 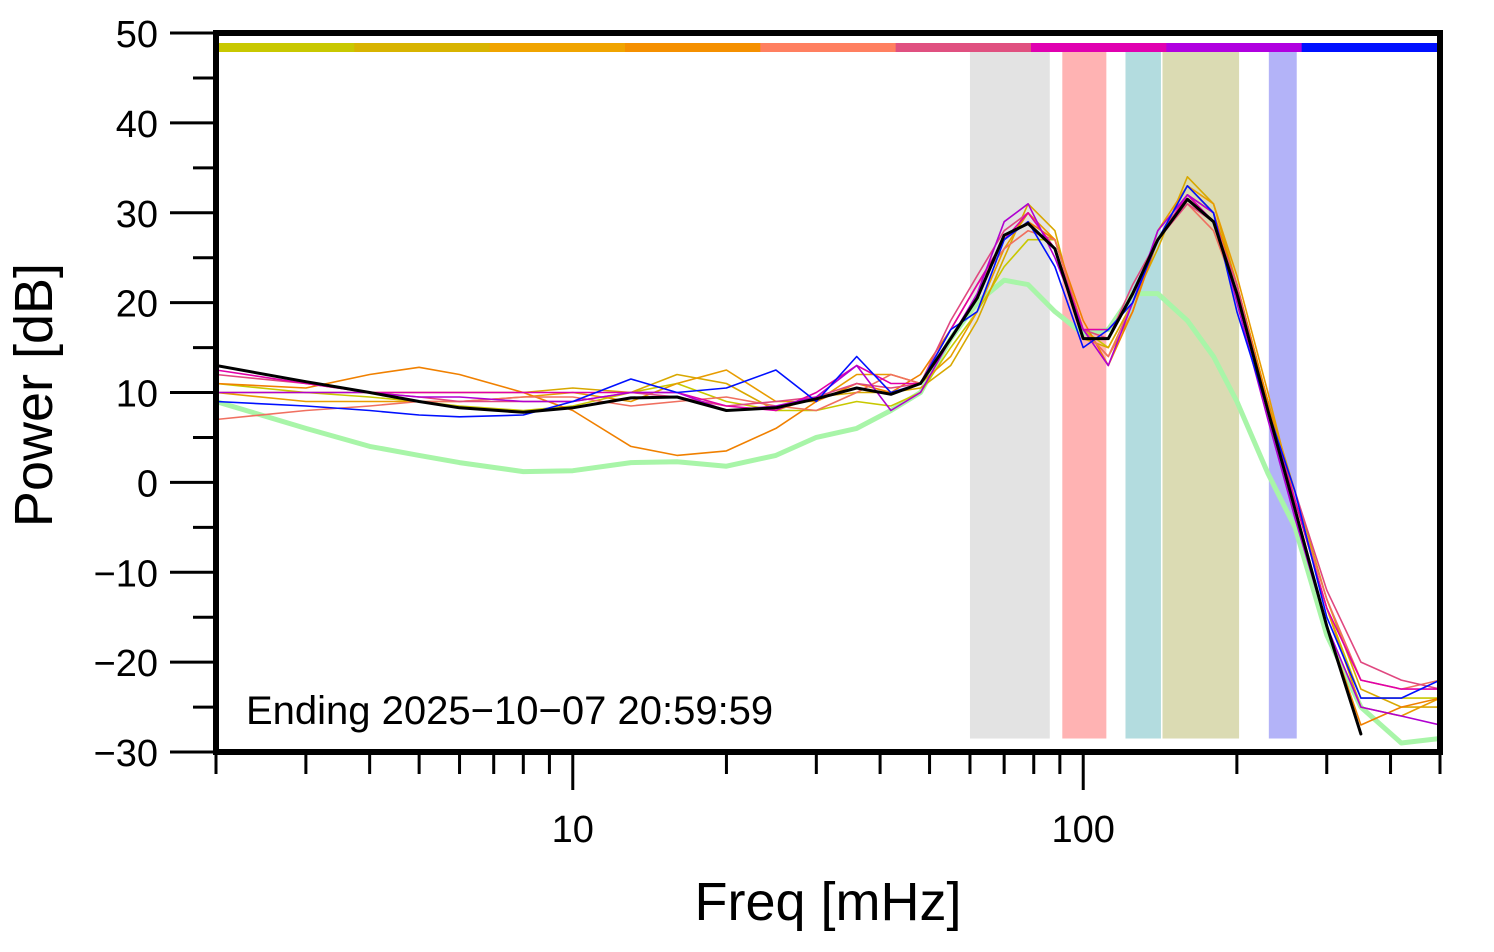 I want to click on y-tick-label: −10, so click(x=126, y=574).